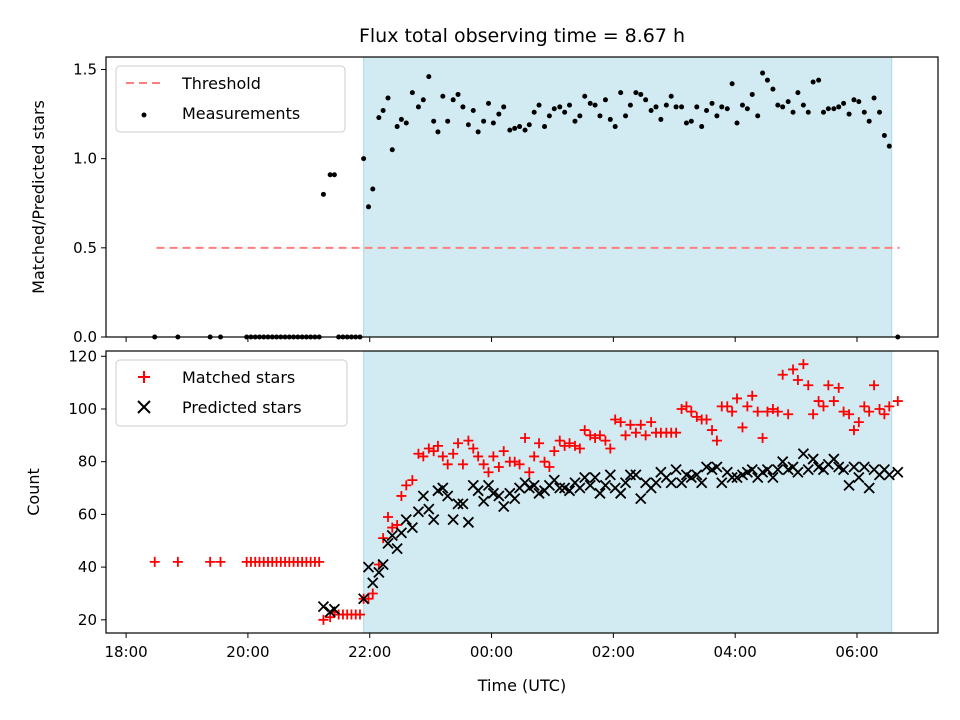 The image size is (960, 720). I want to click on y-tick-label: 0.0, so click(85, 337).